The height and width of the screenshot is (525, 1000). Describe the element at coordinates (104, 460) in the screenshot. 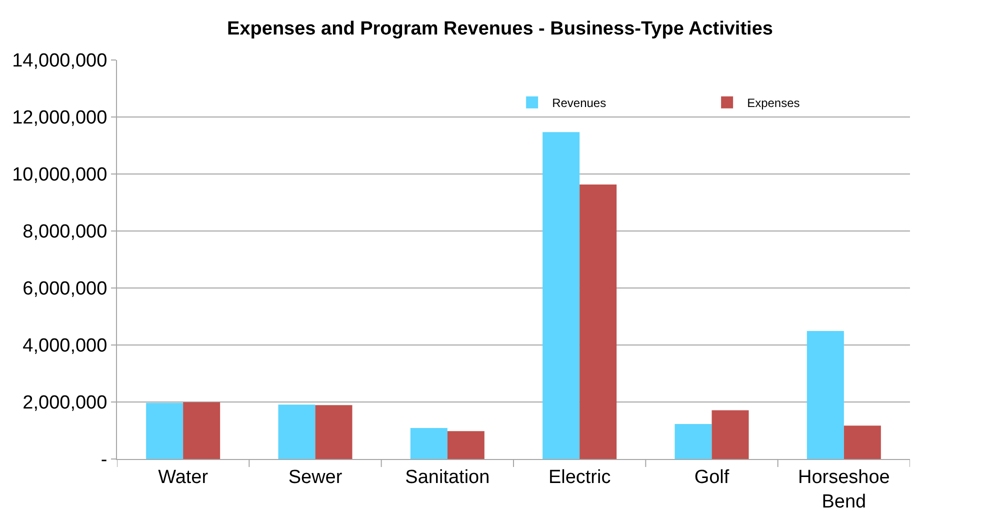

I see `y-tick-label: -` at that location.